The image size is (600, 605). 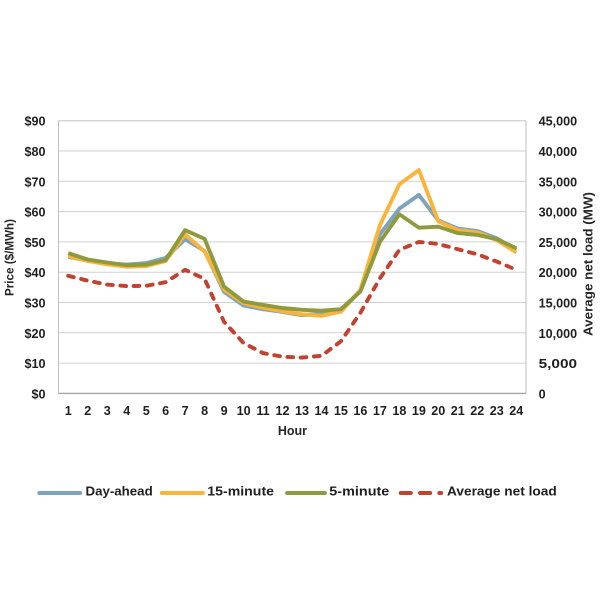 I want to click on svg-text: 15, so click(x=341, y=411).